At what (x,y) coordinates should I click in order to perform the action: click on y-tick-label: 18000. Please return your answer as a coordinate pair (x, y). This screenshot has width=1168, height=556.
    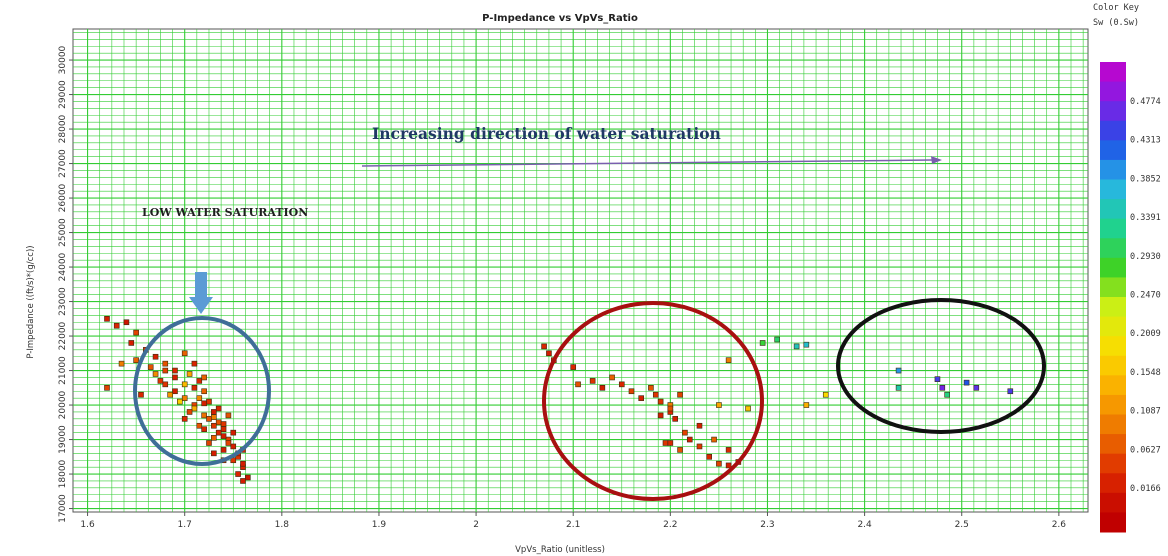
    Looking at the image, I should click on (63, 473).